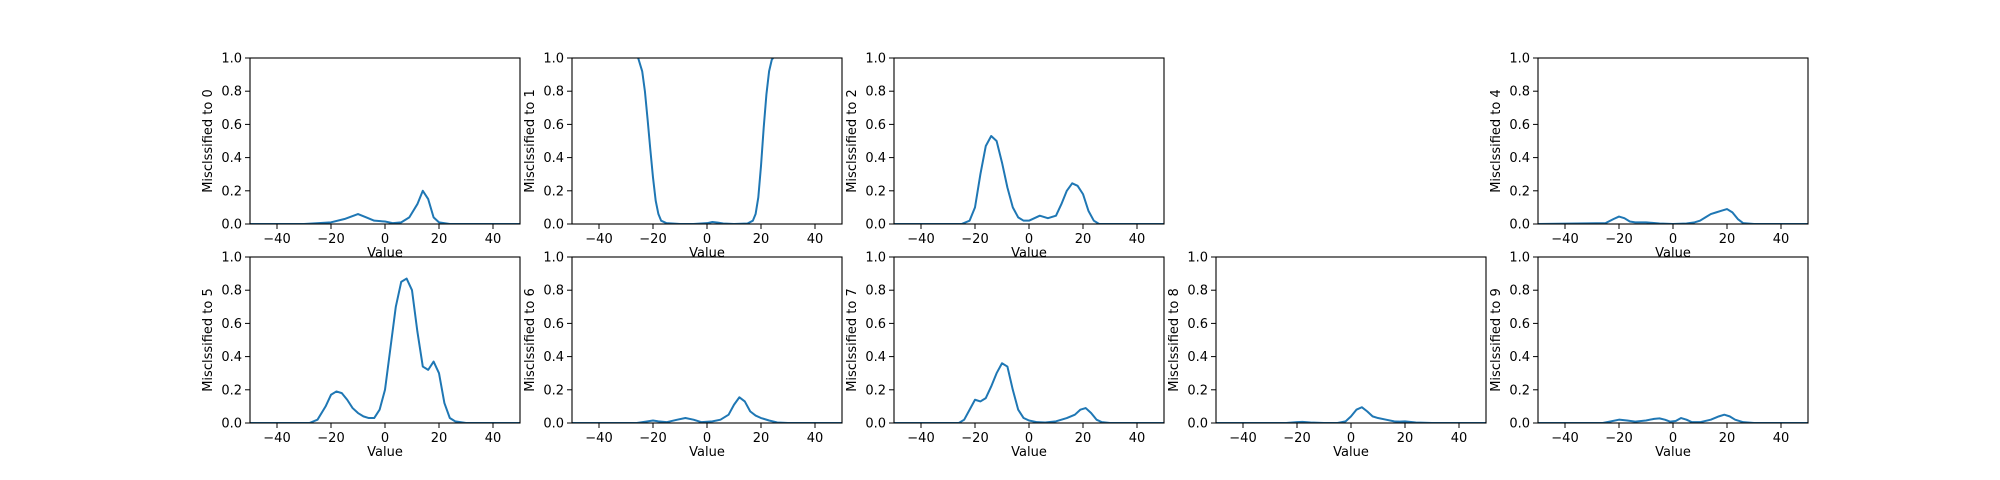 Image resolution: width=2000 pixels, height=480 pixels. I want to click on y-axis-label: Misclssified to 2, so click(852, 141).